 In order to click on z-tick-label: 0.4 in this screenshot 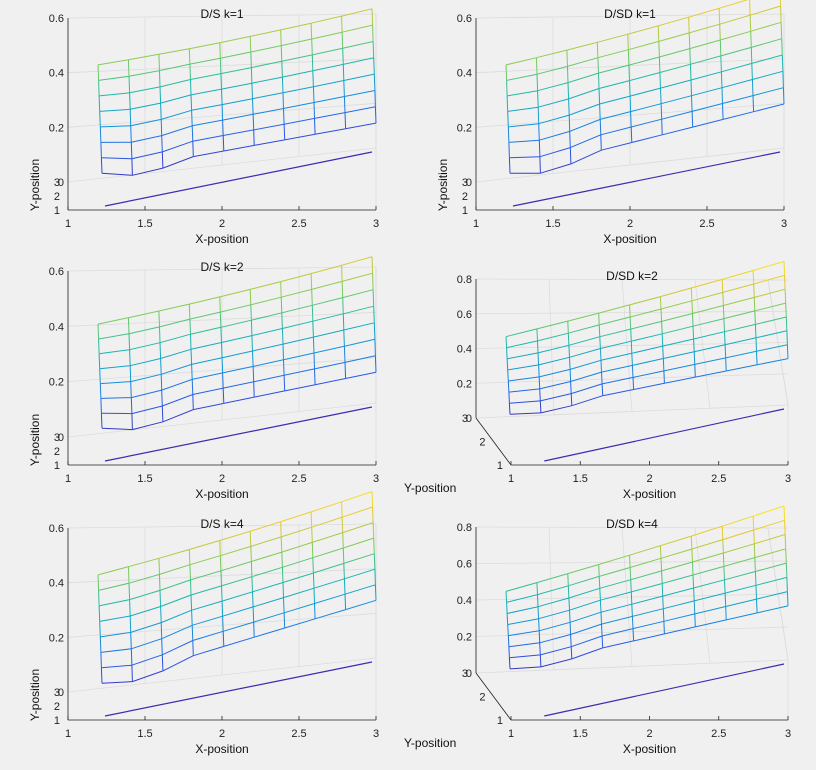, I will do `click(56, 74)`.